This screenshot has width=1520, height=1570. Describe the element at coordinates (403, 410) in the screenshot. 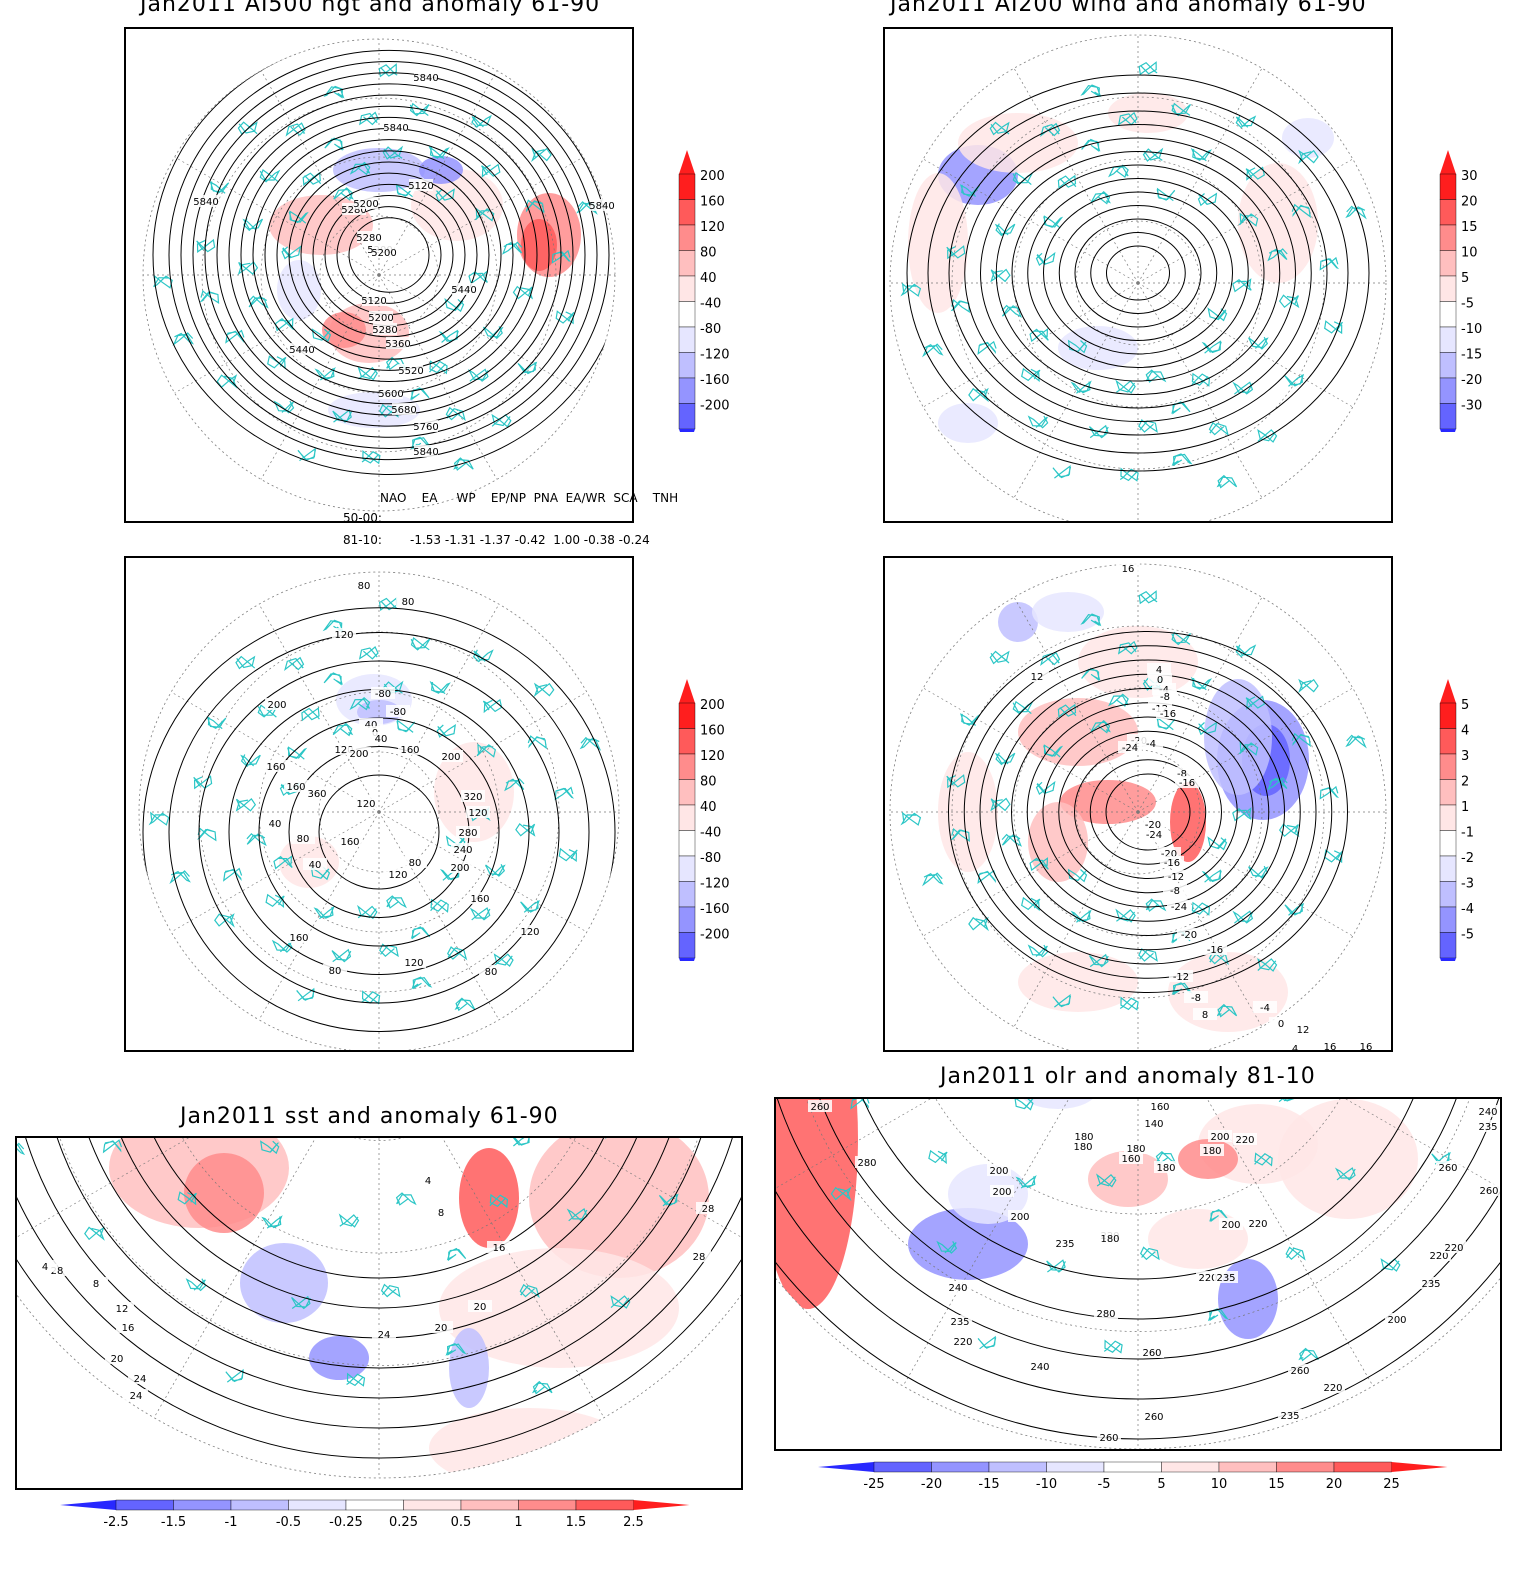

I see `contour-label: 5680` at that location.